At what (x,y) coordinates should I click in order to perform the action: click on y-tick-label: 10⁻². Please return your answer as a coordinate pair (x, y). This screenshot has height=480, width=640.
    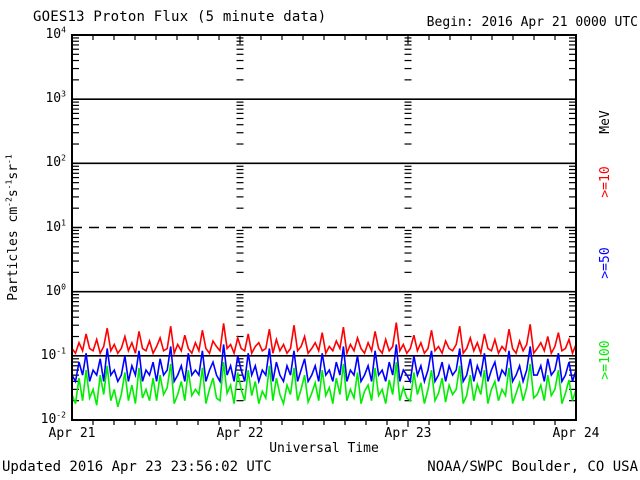
    Looking at the image, I should click on (53, 418).